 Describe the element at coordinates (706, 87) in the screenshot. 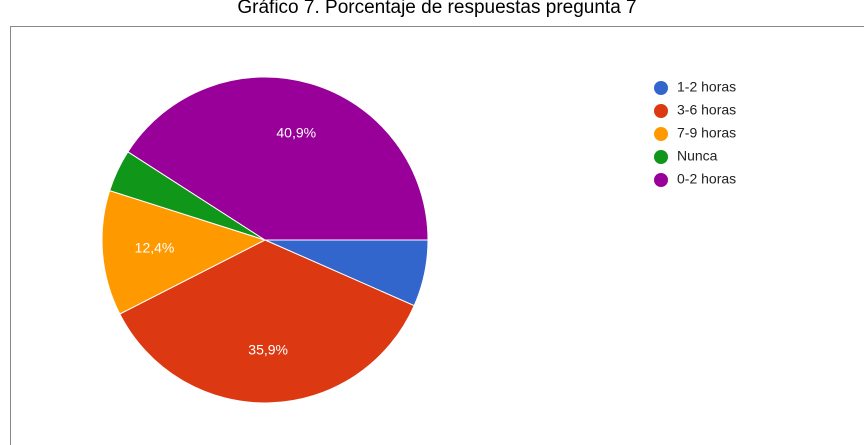

I see `legend-label: 1-2 horas` at that location.